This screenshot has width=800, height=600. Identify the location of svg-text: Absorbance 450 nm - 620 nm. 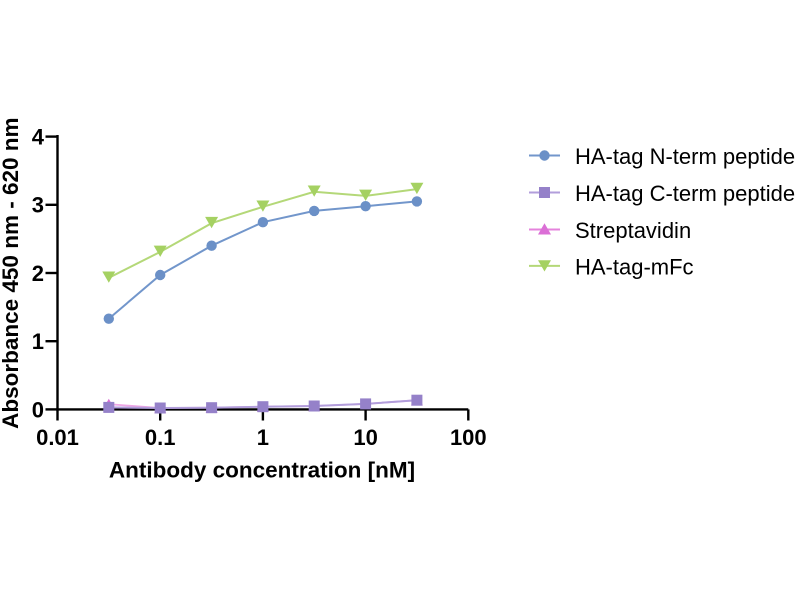
(11, 273).